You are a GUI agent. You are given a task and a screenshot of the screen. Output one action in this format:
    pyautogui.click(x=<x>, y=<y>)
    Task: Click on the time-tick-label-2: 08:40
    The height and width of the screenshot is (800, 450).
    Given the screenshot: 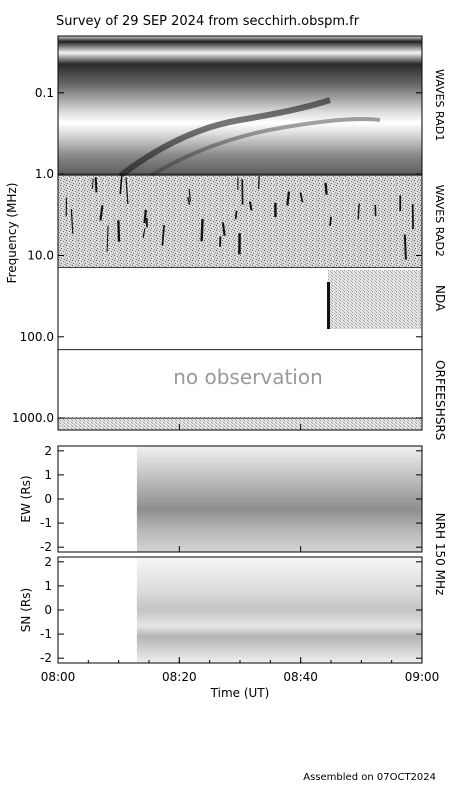 What is the action you would take?
    pyautogui.click(x=300, y=677)
    